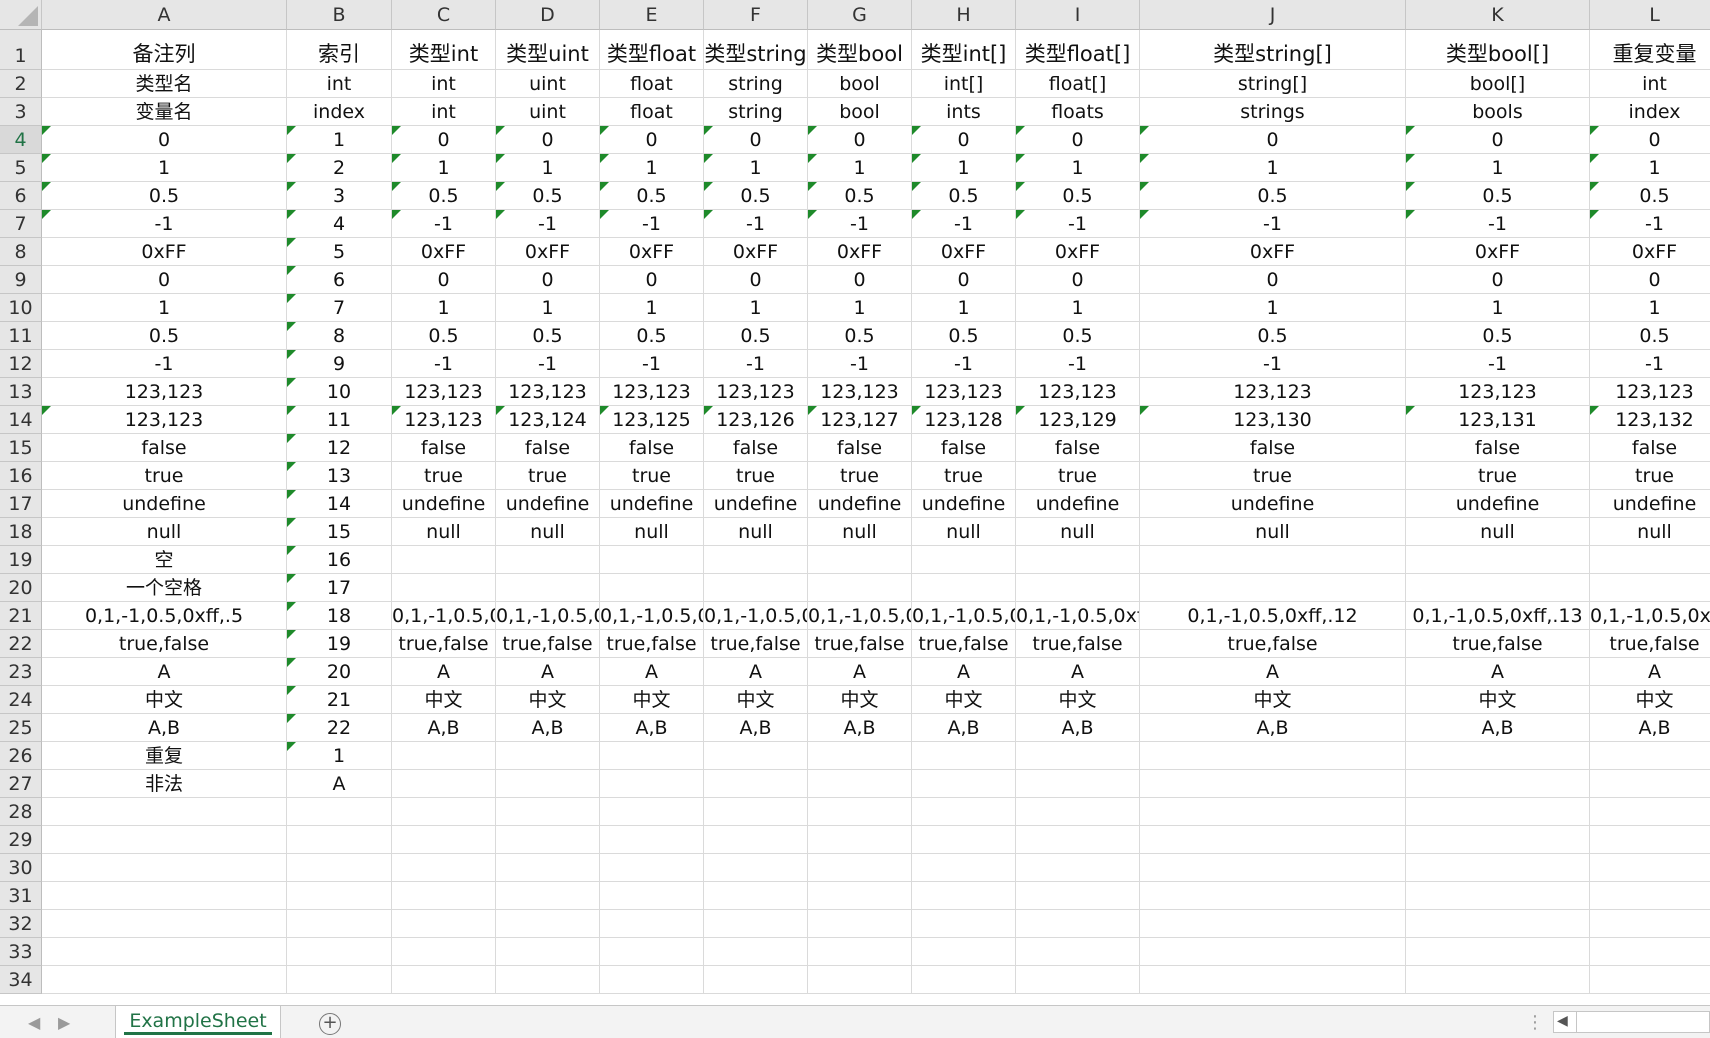 Image resolution: width=1710 pixels, height=1038 pixels. Describe the element at coordinates (339, 672) in the screenshot. I see `cell-b23: 20` at that location.